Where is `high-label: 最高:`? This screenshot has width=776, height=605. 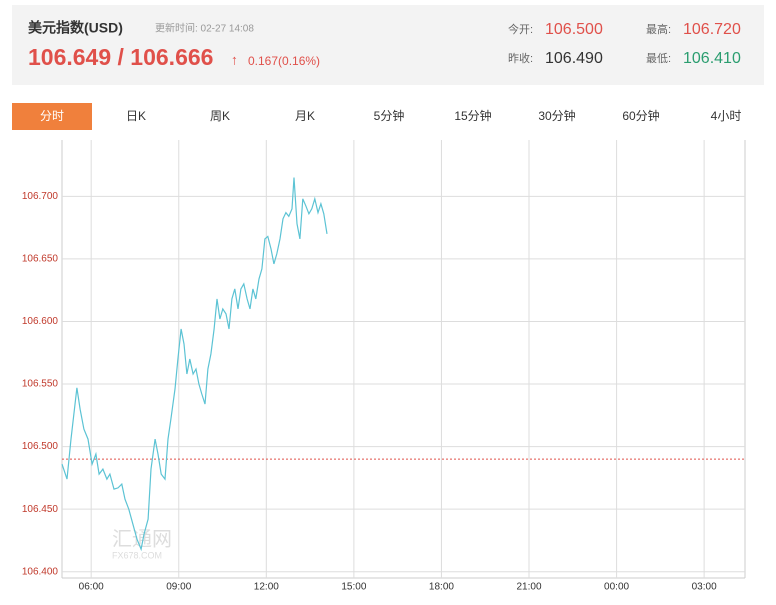 high-label: 最高: is located at coordinates (658, 29).